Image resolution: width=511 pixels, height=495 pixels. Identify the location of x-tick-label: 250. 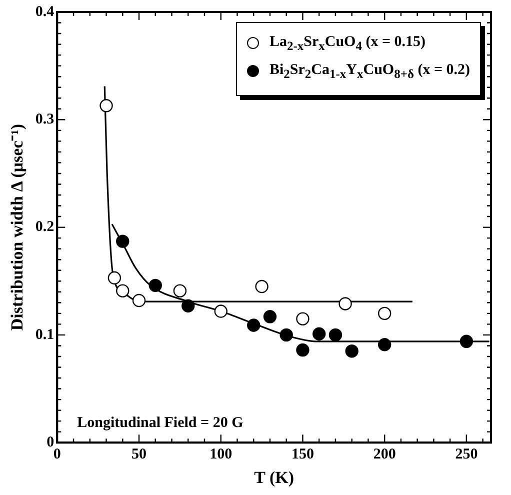
(466, 454).